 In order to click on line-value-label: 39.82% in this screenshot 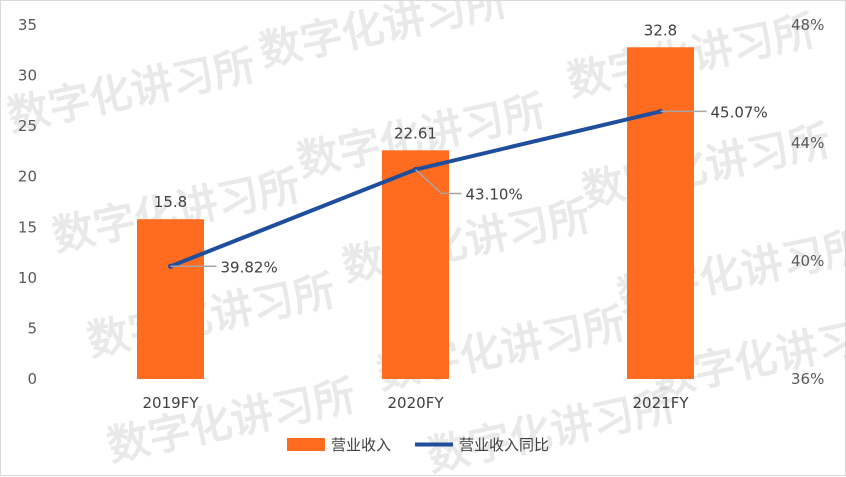, I will do `click(249, 267)`.